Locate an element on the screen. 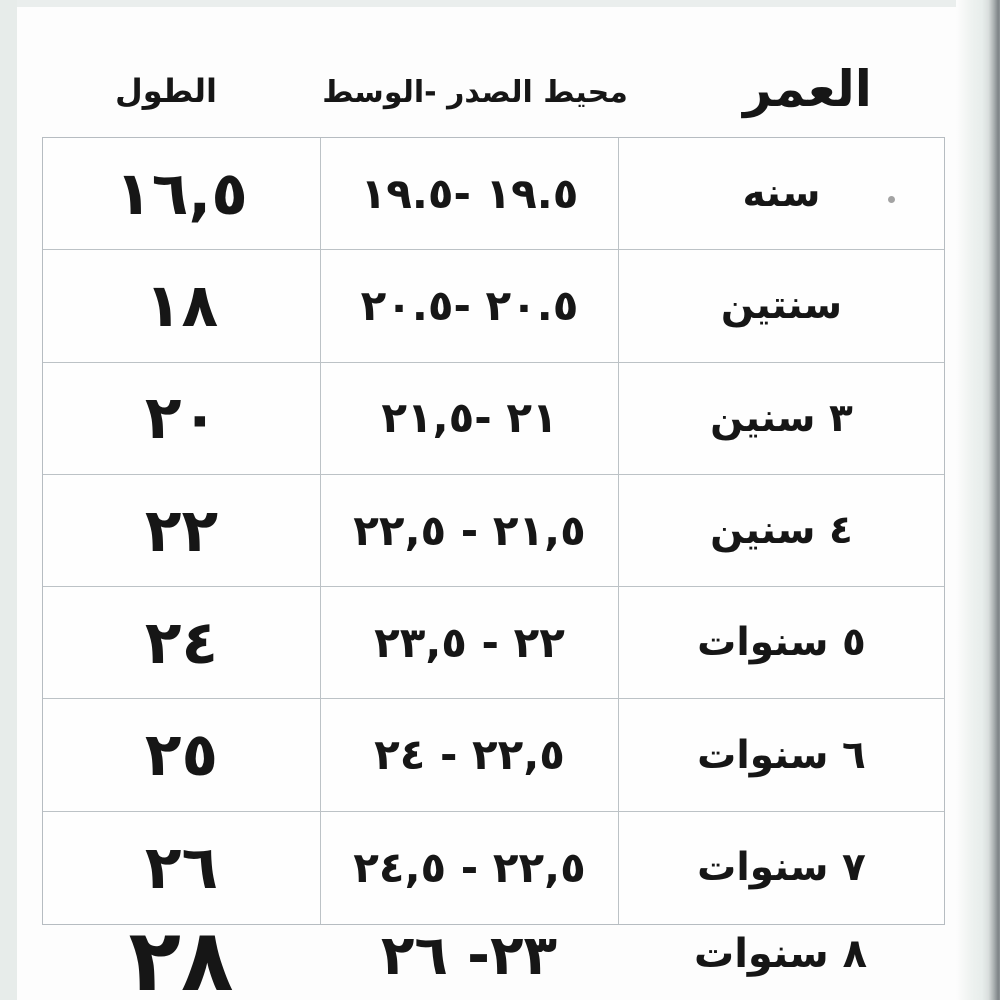 Image resolution: width=1000 pixels, height=1000 pixels. length-cell: ٢٤ is located at coordinates (182, 643).